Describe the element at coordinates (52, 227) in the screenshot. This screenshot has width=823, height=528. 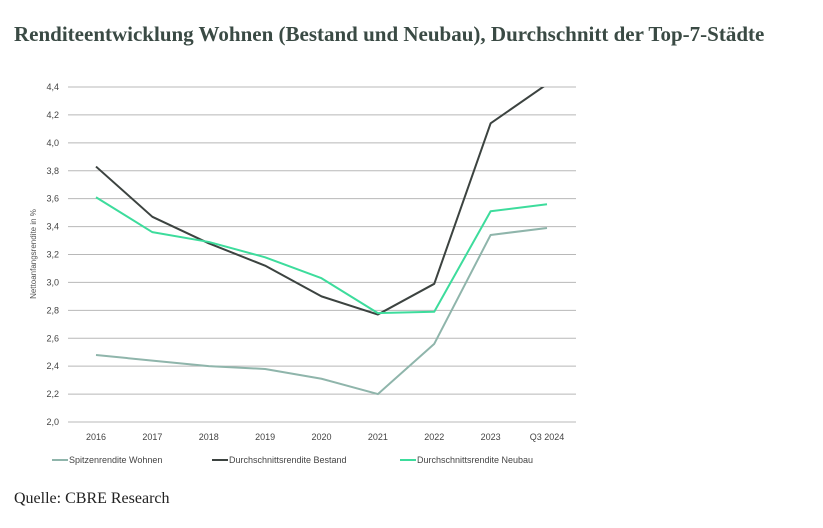
I see `y-tick-label: 3,4` at that location.